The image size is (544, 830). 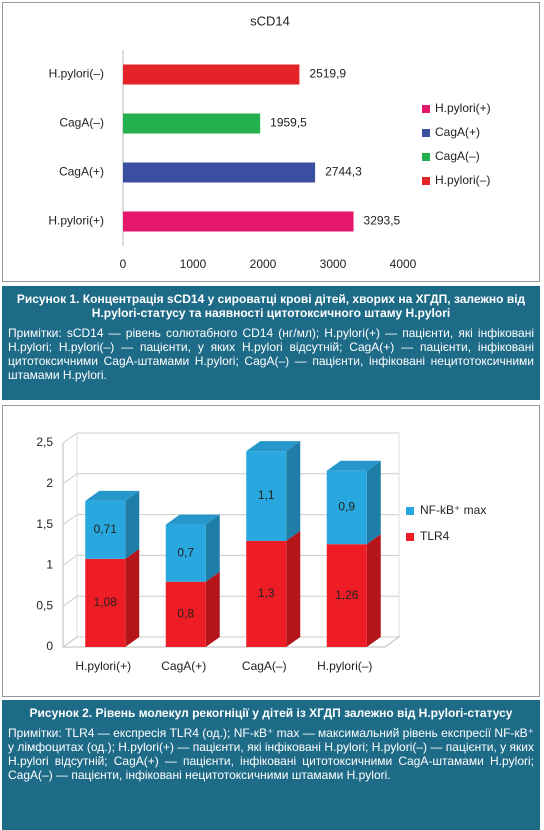 I want to click on legend-label: CagA(+), so click(x=457, y=132).